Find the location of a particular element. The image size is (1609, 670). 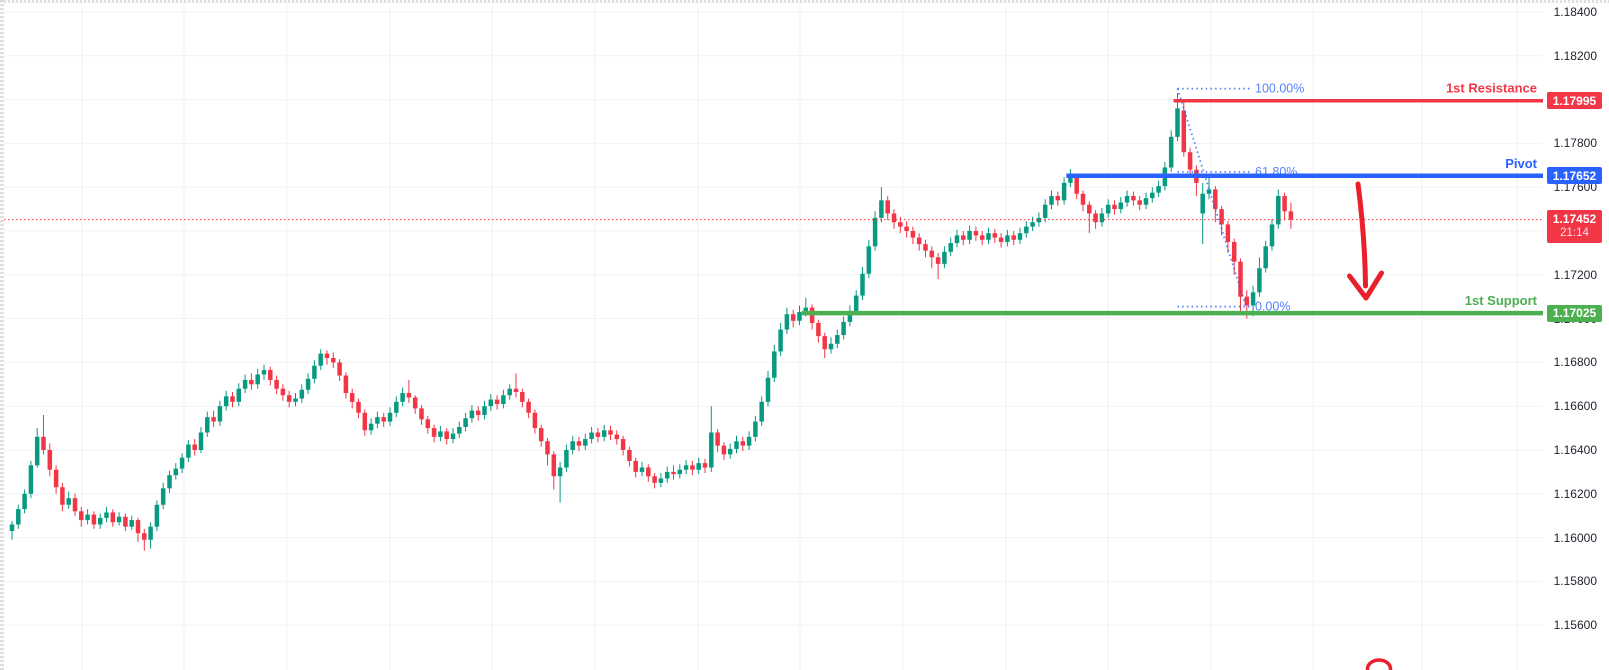

fib-trendline is located at coordinates (1211, 197).